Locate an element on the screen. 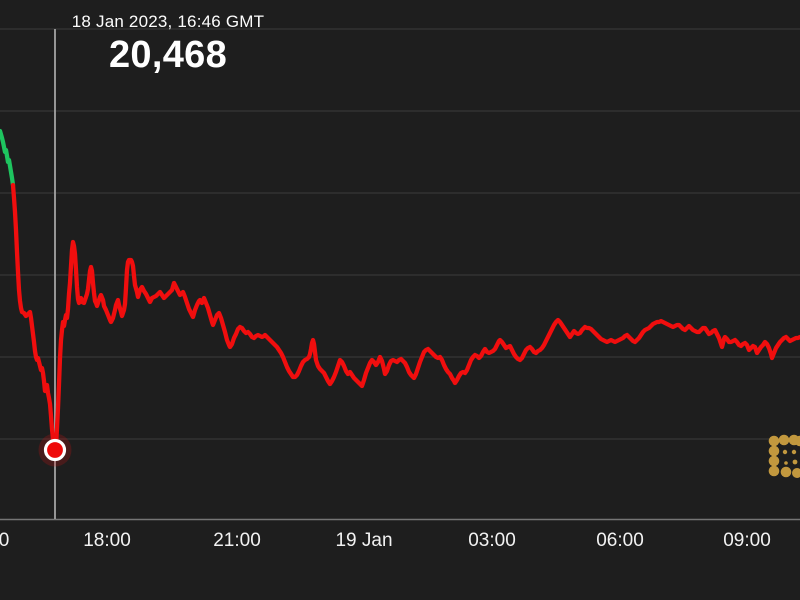  x-axis-tick-label: 19 Jan is located at coordinates (364, 540).